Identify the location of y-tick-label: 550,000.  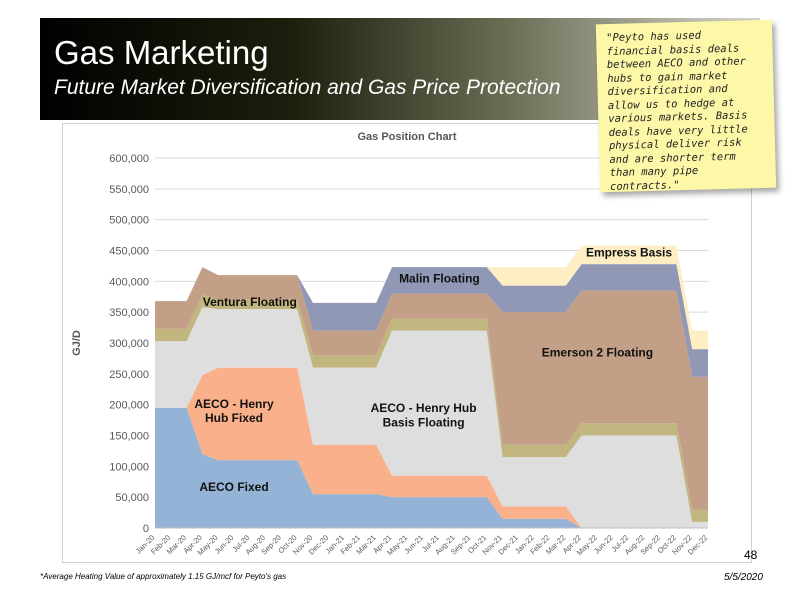
(129, 190).